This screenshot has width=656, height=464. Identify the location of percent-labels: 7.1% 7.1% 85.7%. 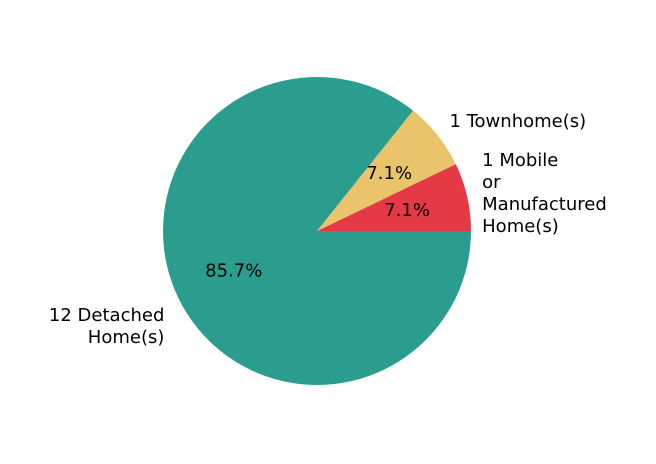
(317, 222).